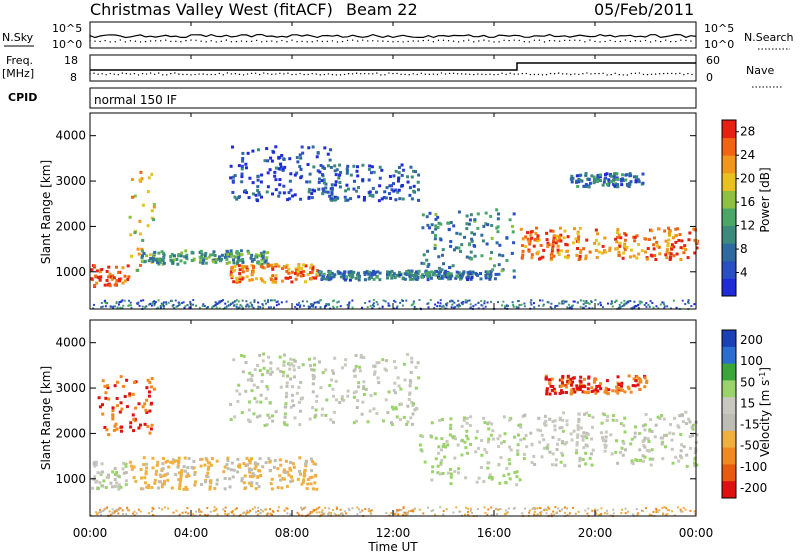  Describe the element at coordinates (644, 9) in the screenshot. I see `date-title: 05/Feb/2011` at that location.